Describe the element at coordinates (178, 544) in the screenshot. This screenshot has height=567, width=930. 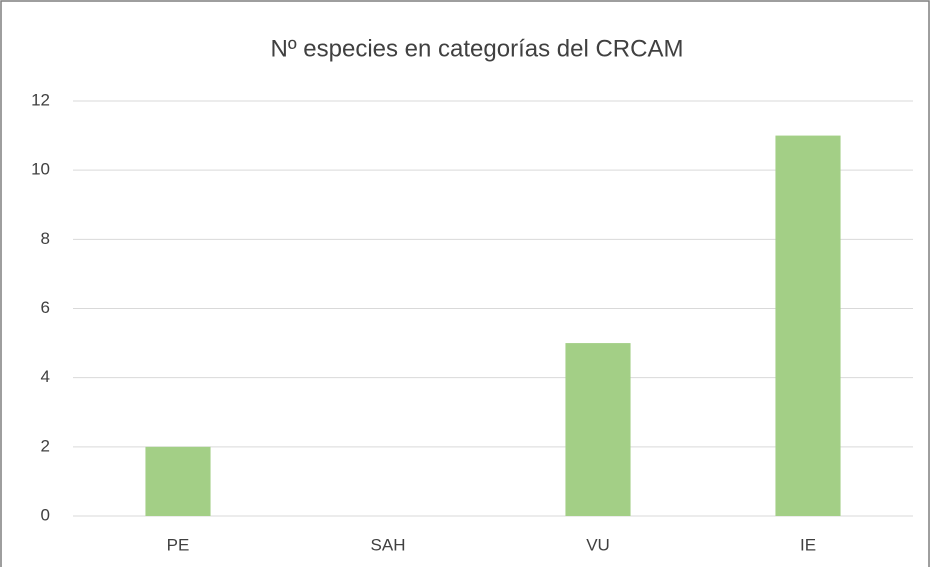
I see `x-tick-label: PE` at that location.